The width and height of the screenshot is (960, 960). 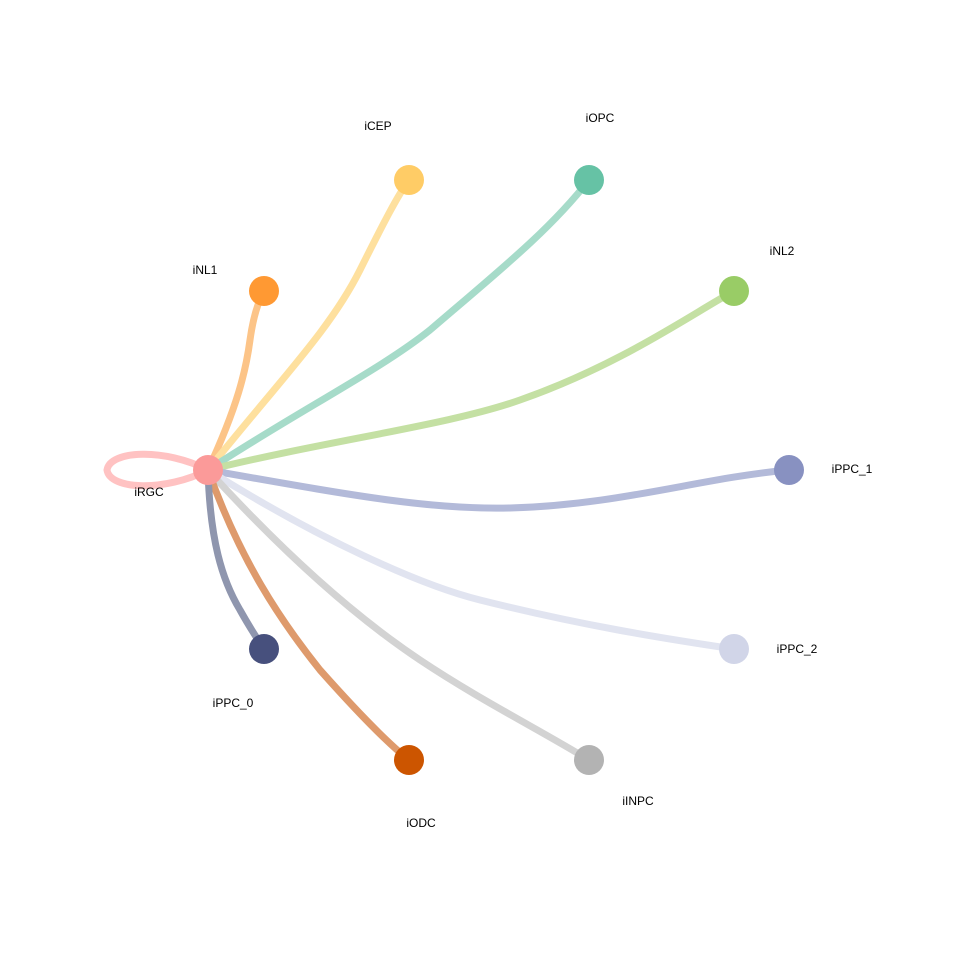 What do you see at coordinates (409, 180) in the screenshot?
I see `node-icep` at bounding box center [409, 180].